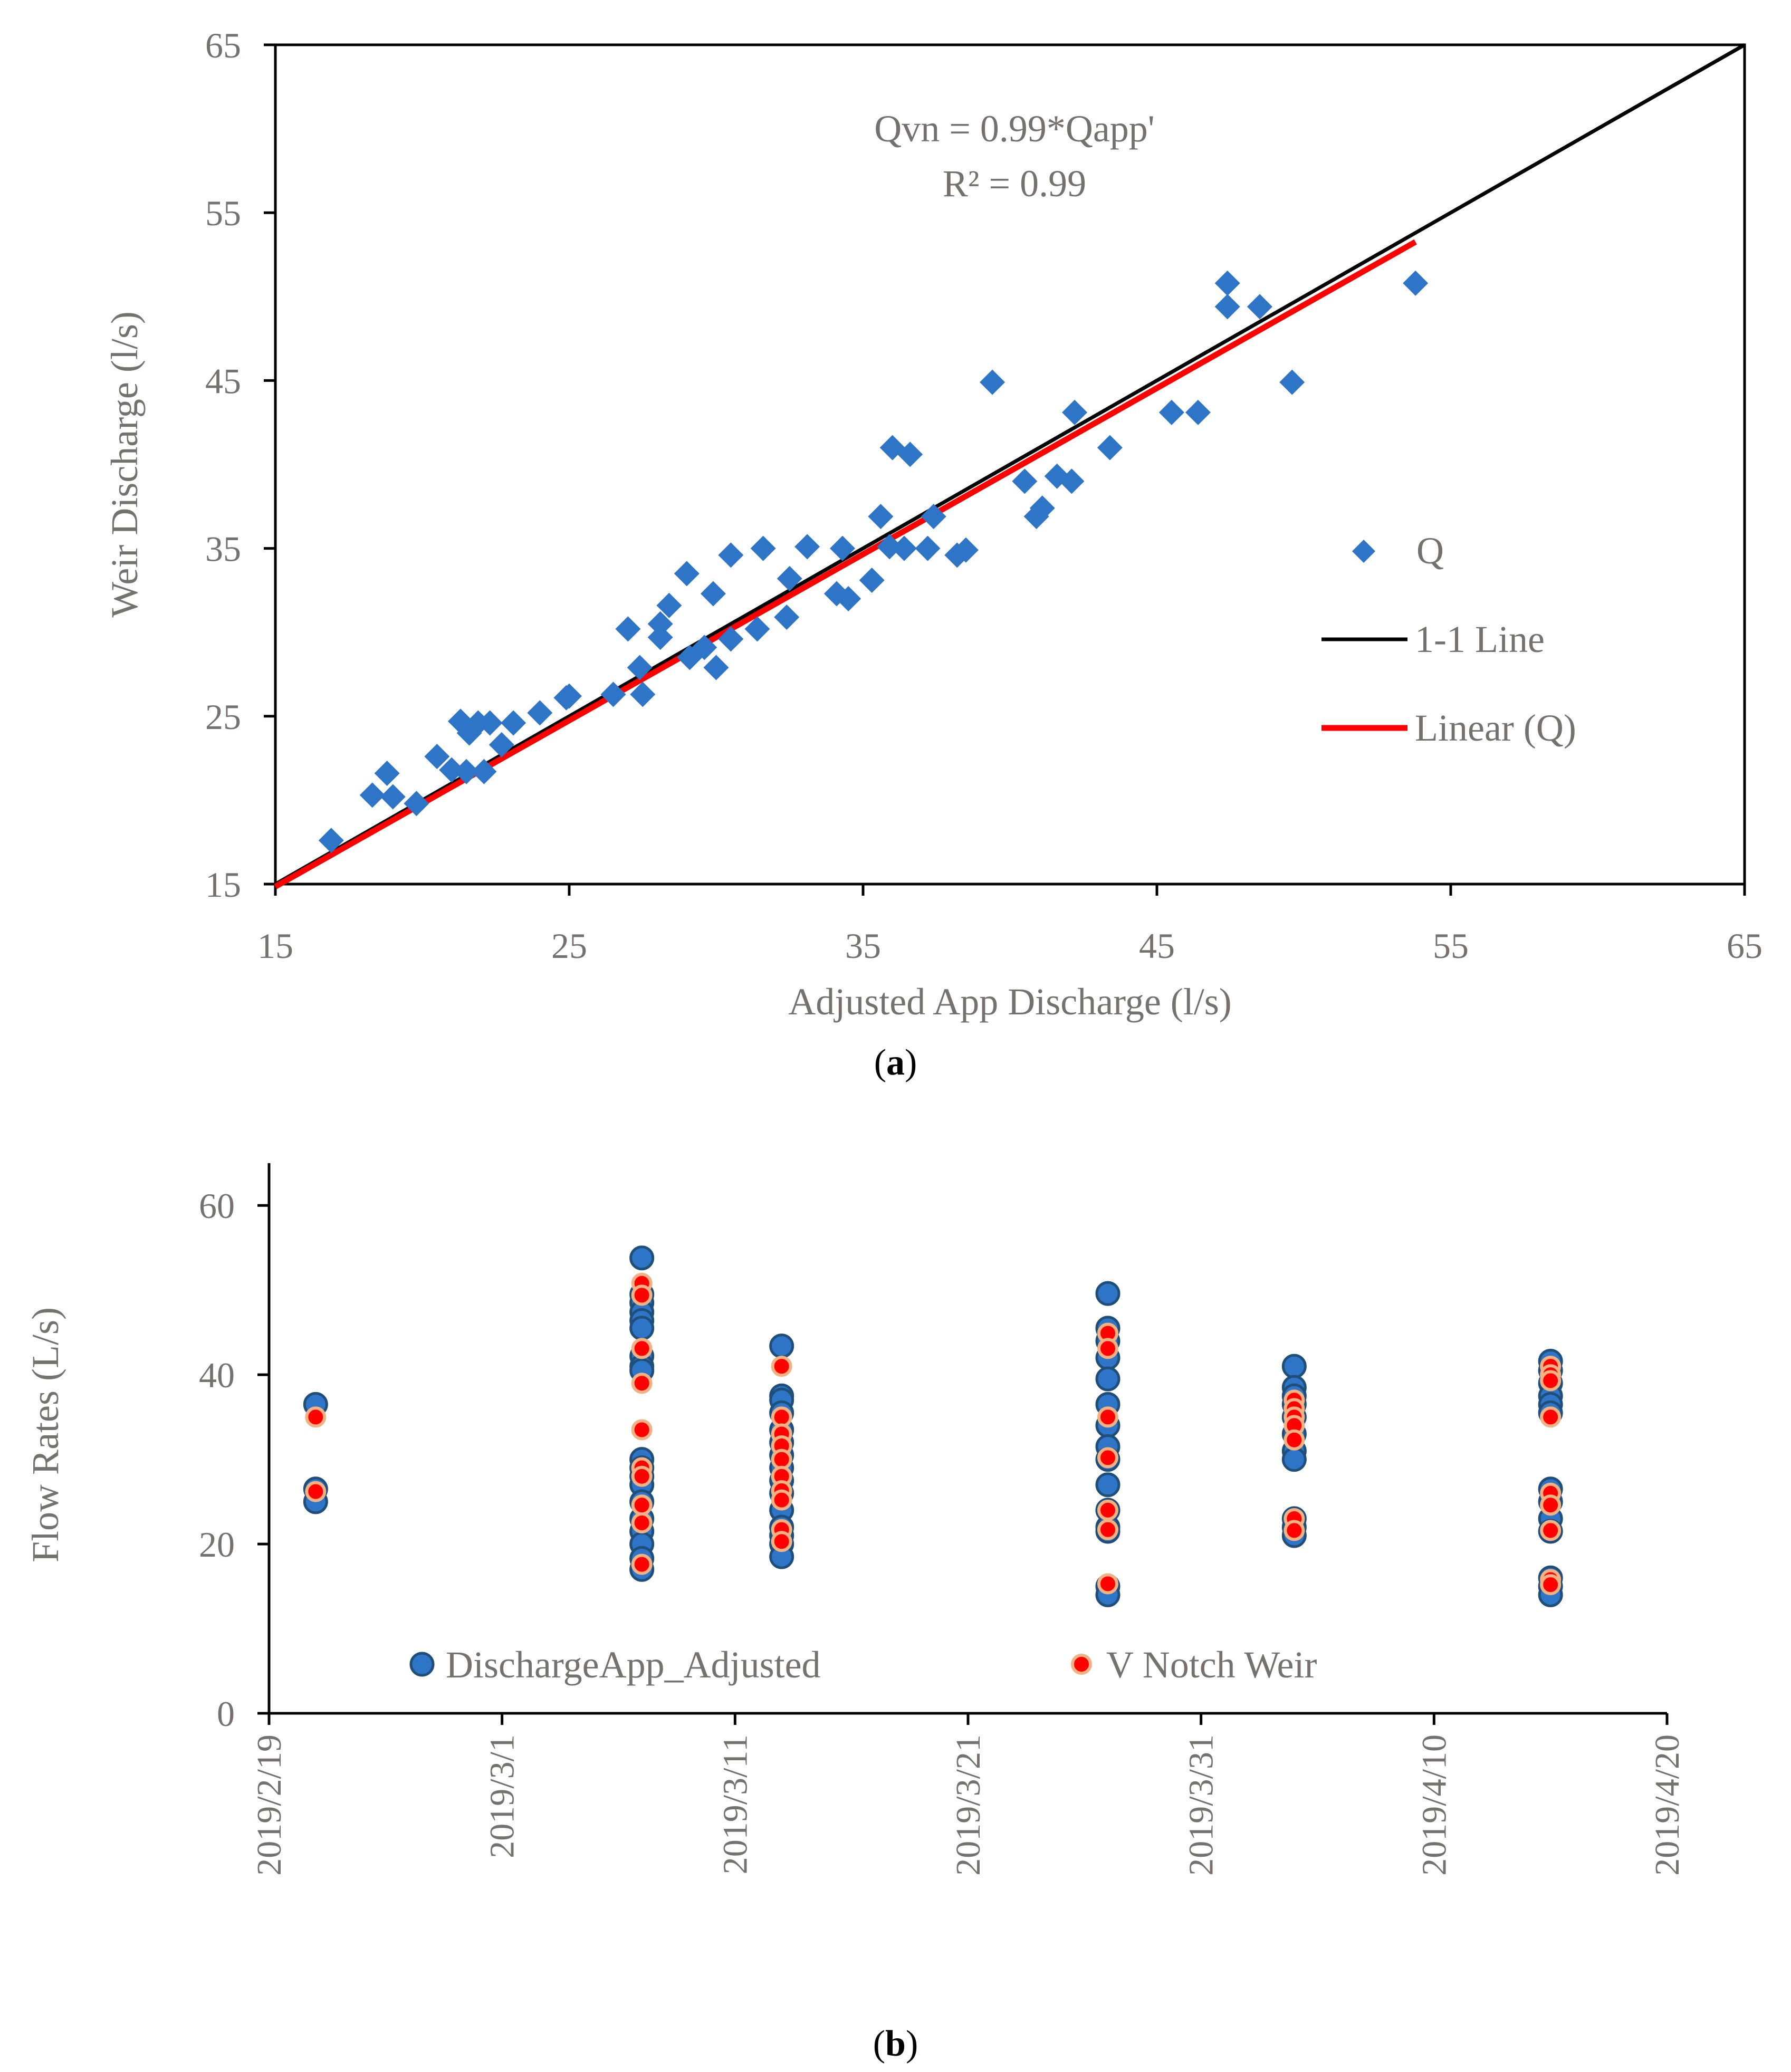 This screenshot has height=2072, width=1791. What do you see at coordinates (1363, 551) in the screenshot?
I see `legend-marker-q` at bounding box center [1363, 551].